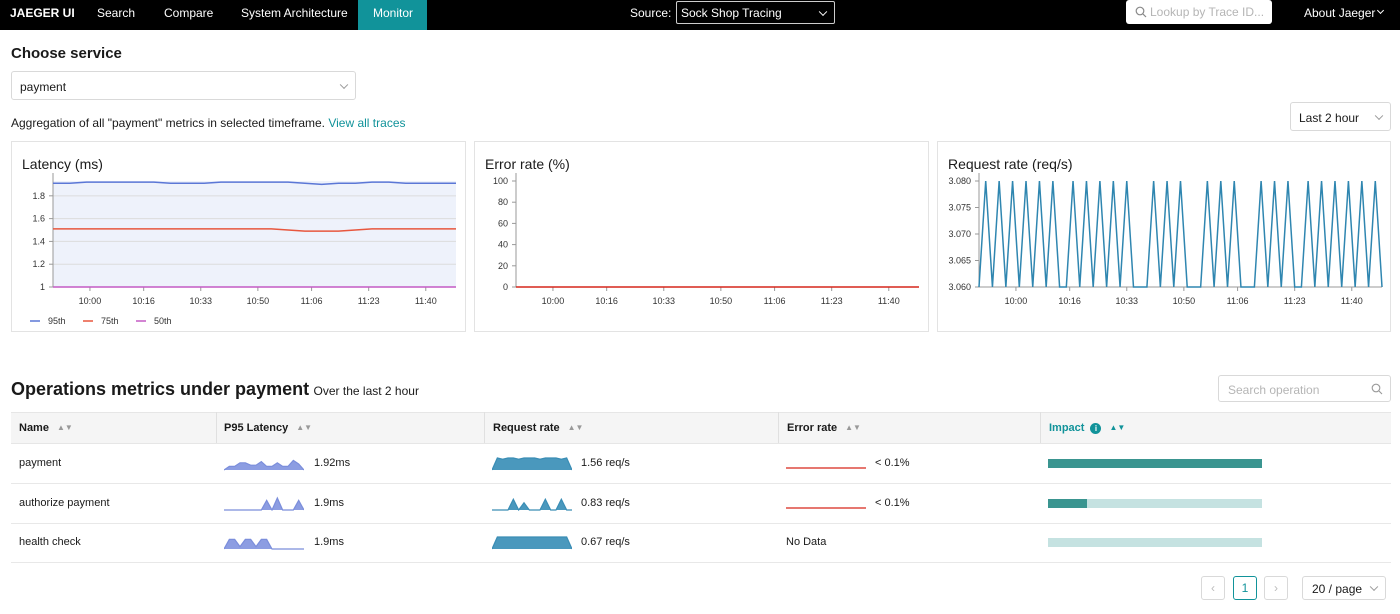 Image resolution: width=1400 pixels, height=614 pixels. What do you see at coordinates (503, 202) in the screenshot?
I see `y-tick-label: 80` at bounding box center [503, 202].